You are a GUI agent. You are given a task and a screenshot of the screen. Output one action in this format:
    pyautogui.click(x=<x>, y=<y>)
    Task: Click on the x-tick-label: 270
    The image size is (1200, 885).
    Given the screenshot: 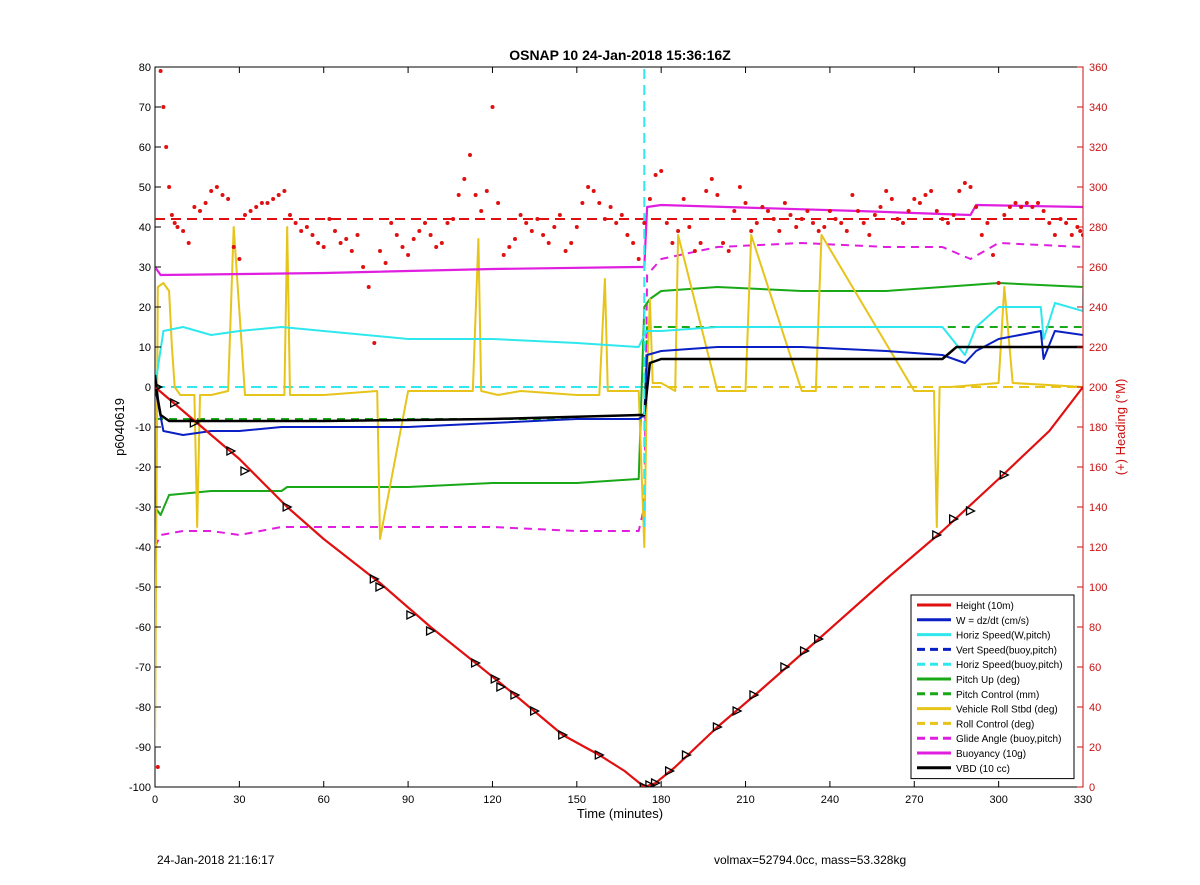 What is the action you would take?
    pyautogui.click(x=914, y=800)
    